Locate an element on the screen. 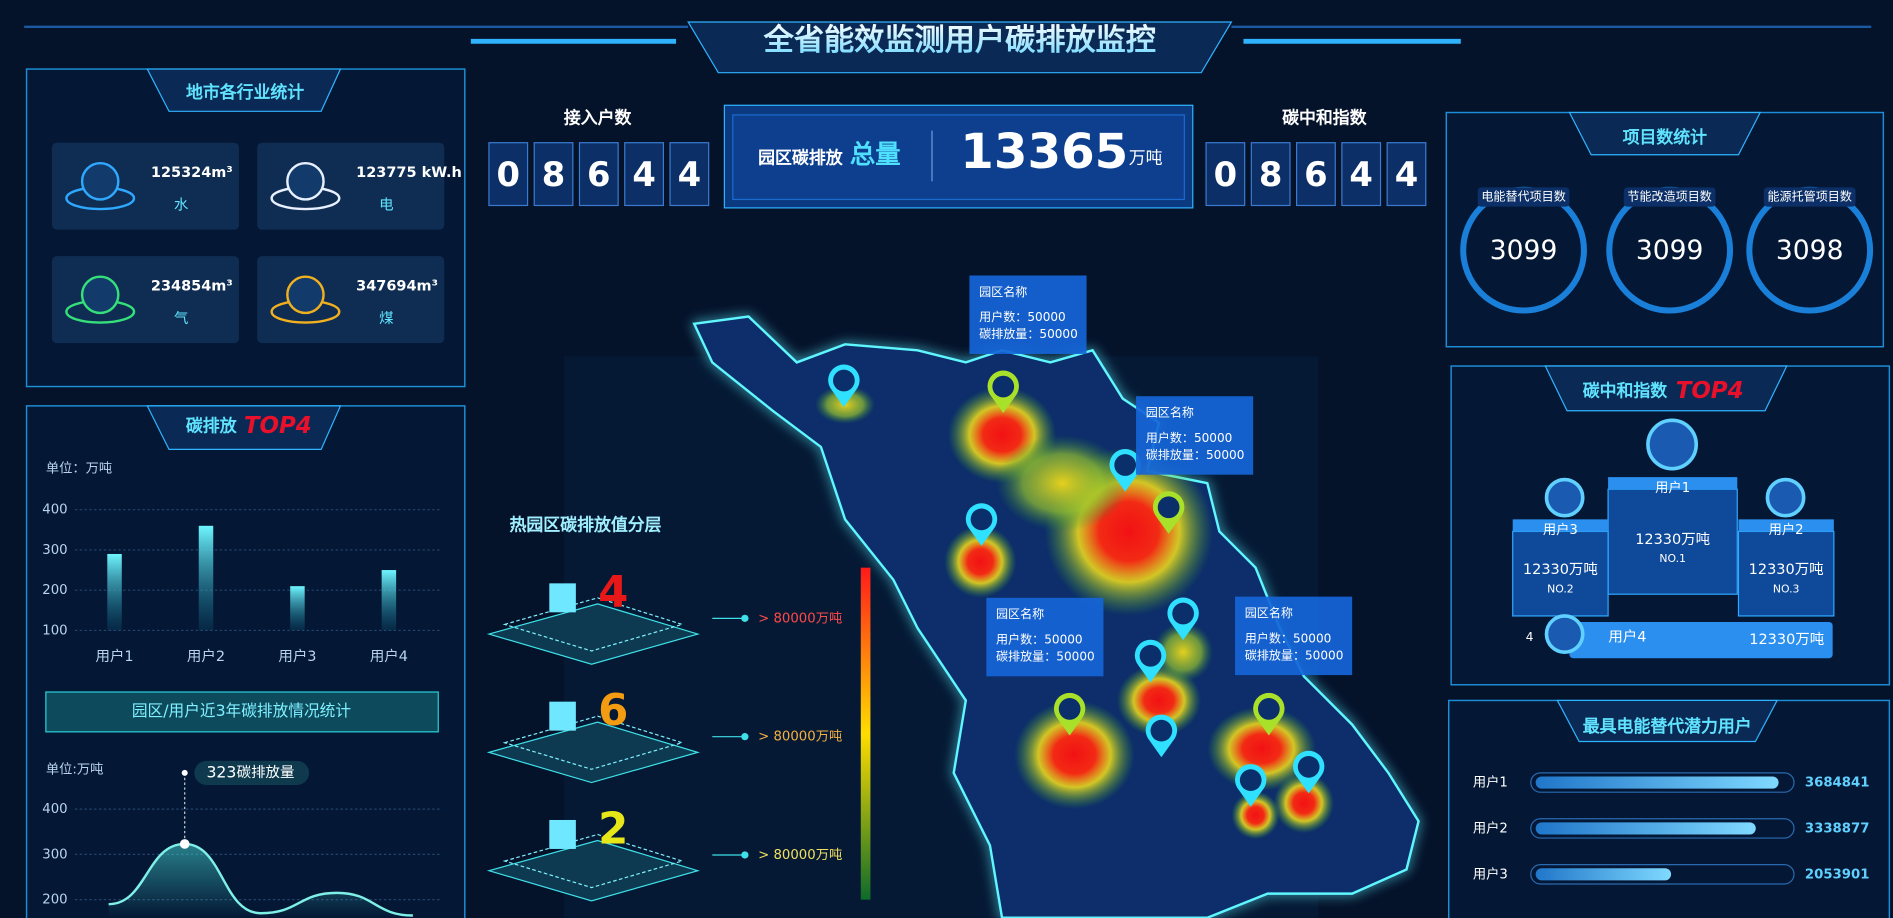 This screenshot has width=1893, height=918. x-tick-label: 用户4 is located at coordinates (389, 656).